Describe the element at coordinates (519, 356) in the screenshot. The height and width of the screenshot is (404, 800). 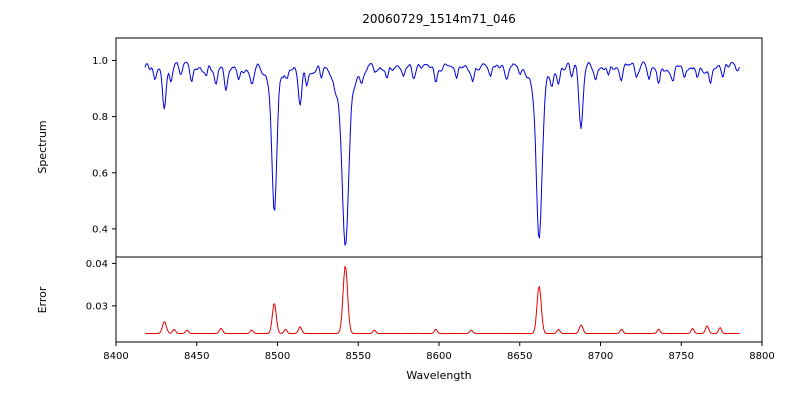
I see `x-tick-label: 8650` at that location.